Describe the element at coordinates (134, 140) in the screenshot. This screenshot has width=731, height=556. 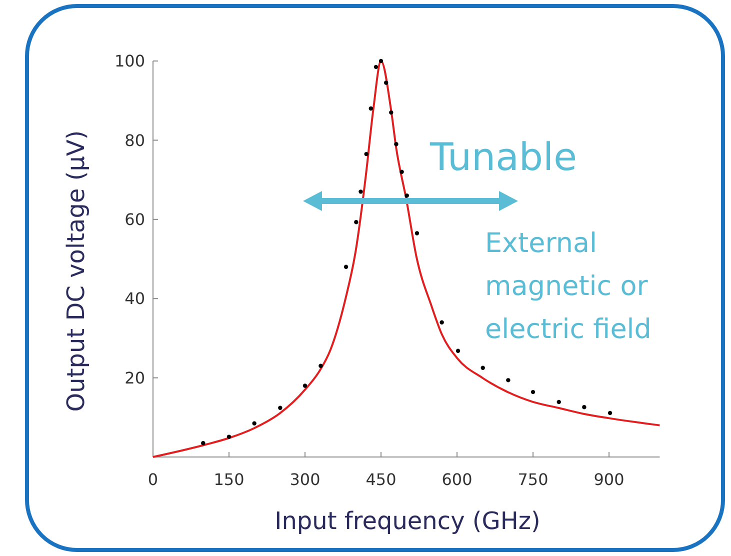
I see `y-tick-label: 80` at that location.